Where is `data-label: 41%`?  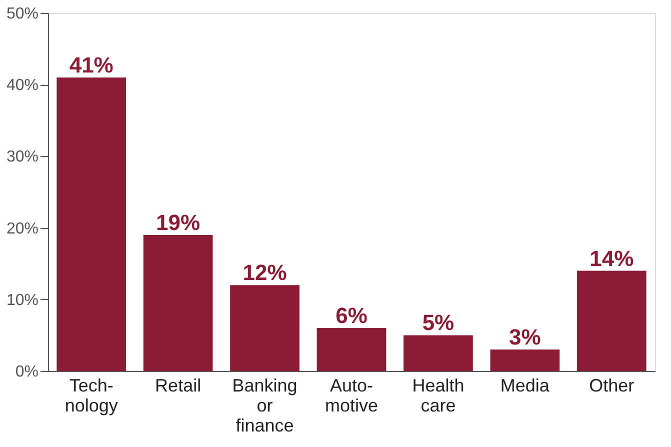
data-label: 41% is located at coordinates (91, 65).